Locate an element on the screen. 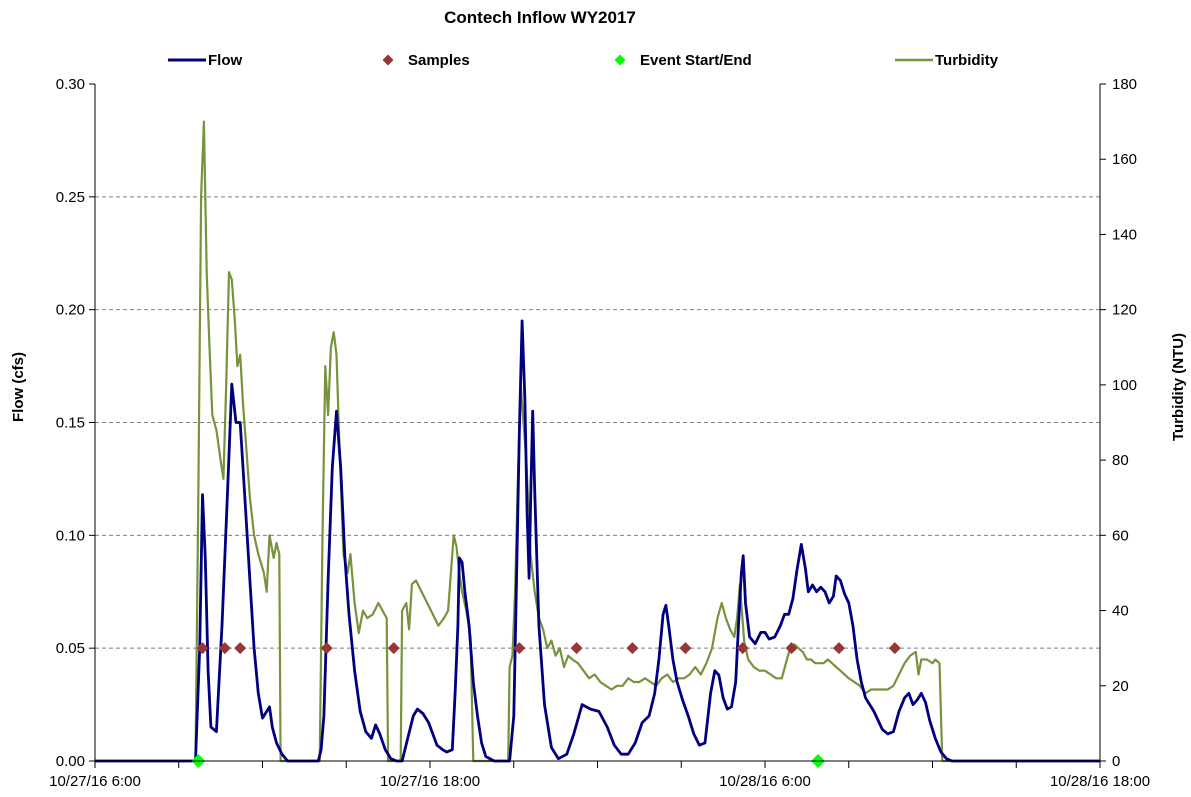 Image resolution: width=1191 pixels, height=797 pixels. y2-tick-label: 160 is located at coordinates (1124, 159).